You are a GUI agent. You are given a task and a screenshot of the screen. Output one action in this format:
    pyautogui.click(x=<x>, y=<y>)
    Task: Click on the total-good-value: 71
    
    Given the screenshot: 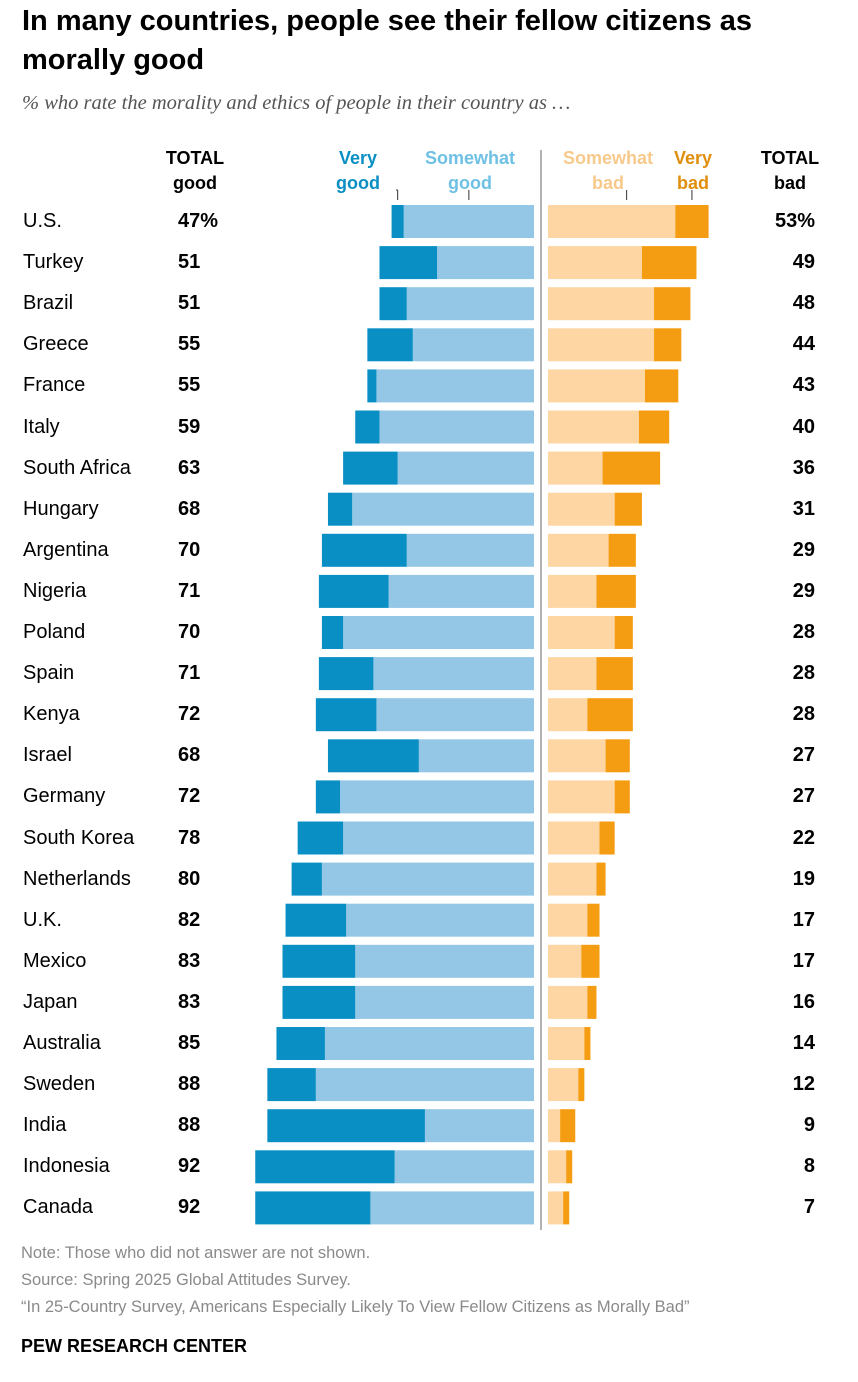 What is the action you would take?
    pyautogui.click(x=189, y=590)
    